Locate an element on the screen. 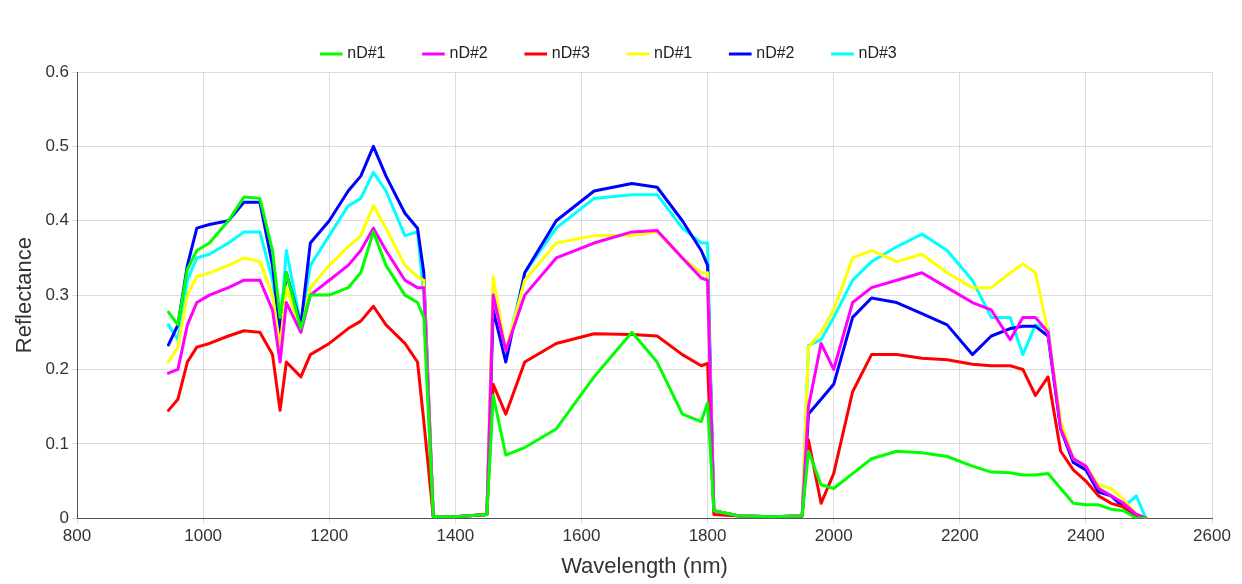 The image size is (1242, 584). x-tick-label: 2000 is located at coordinates (833, 536).